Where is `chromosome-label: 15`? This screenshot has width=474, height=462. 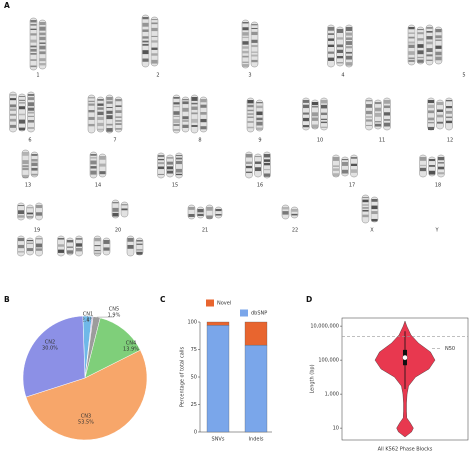
chromosome-label: 15 is located at coordinates (175, 186).